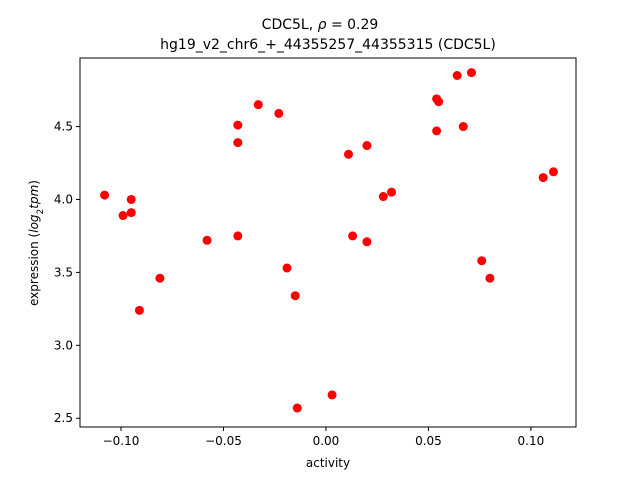 This screenshot has width=640, height=480. I want to click on y-tick-label: 4.5, so click(63, 127).